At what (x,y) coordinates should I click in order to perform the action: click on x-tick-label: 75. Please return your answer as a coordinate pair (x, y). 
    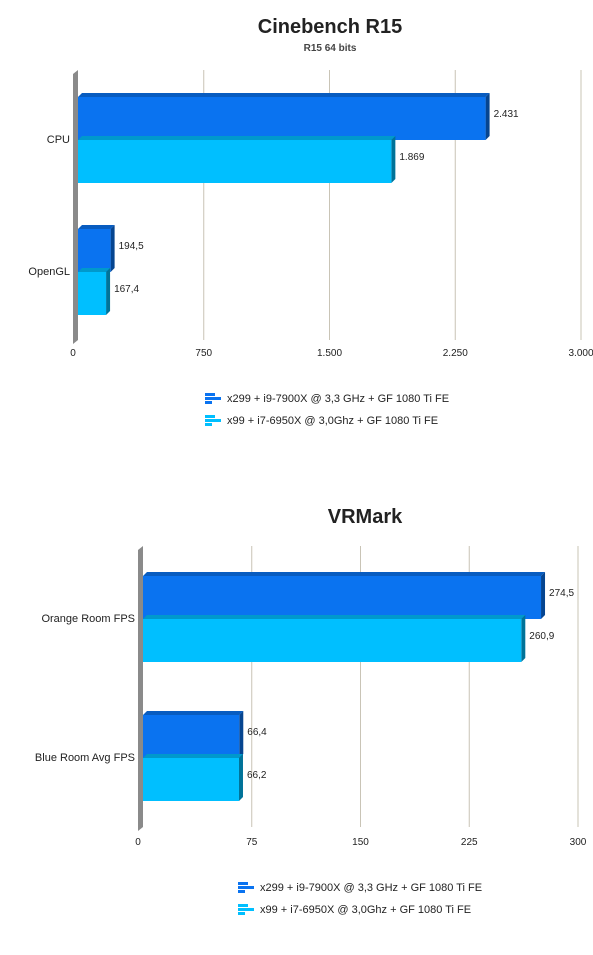
    Looking at the image, I should click on (252, 842).